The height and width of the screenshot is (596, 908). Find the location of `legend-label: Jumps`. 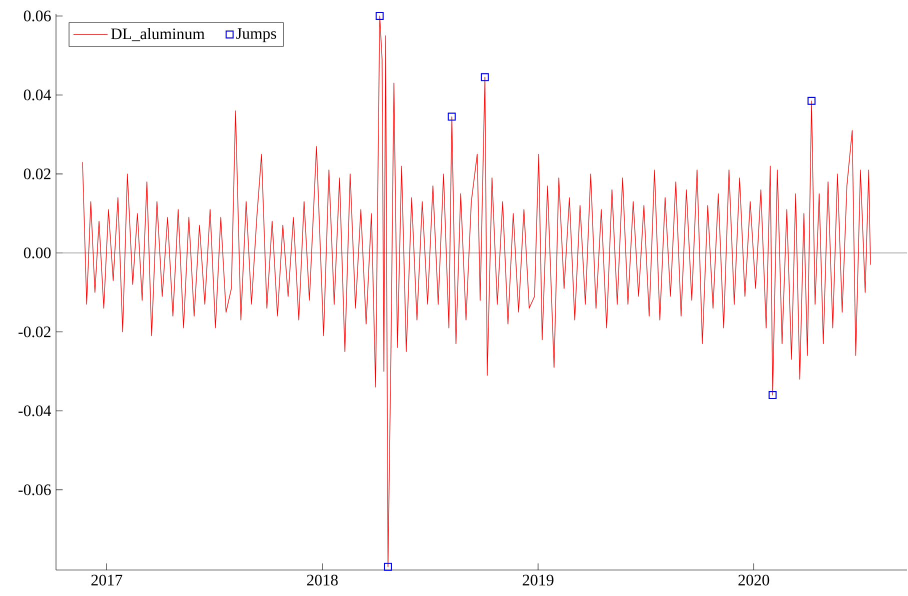

legend-label: Jumps is located at coordinates (256, 35).